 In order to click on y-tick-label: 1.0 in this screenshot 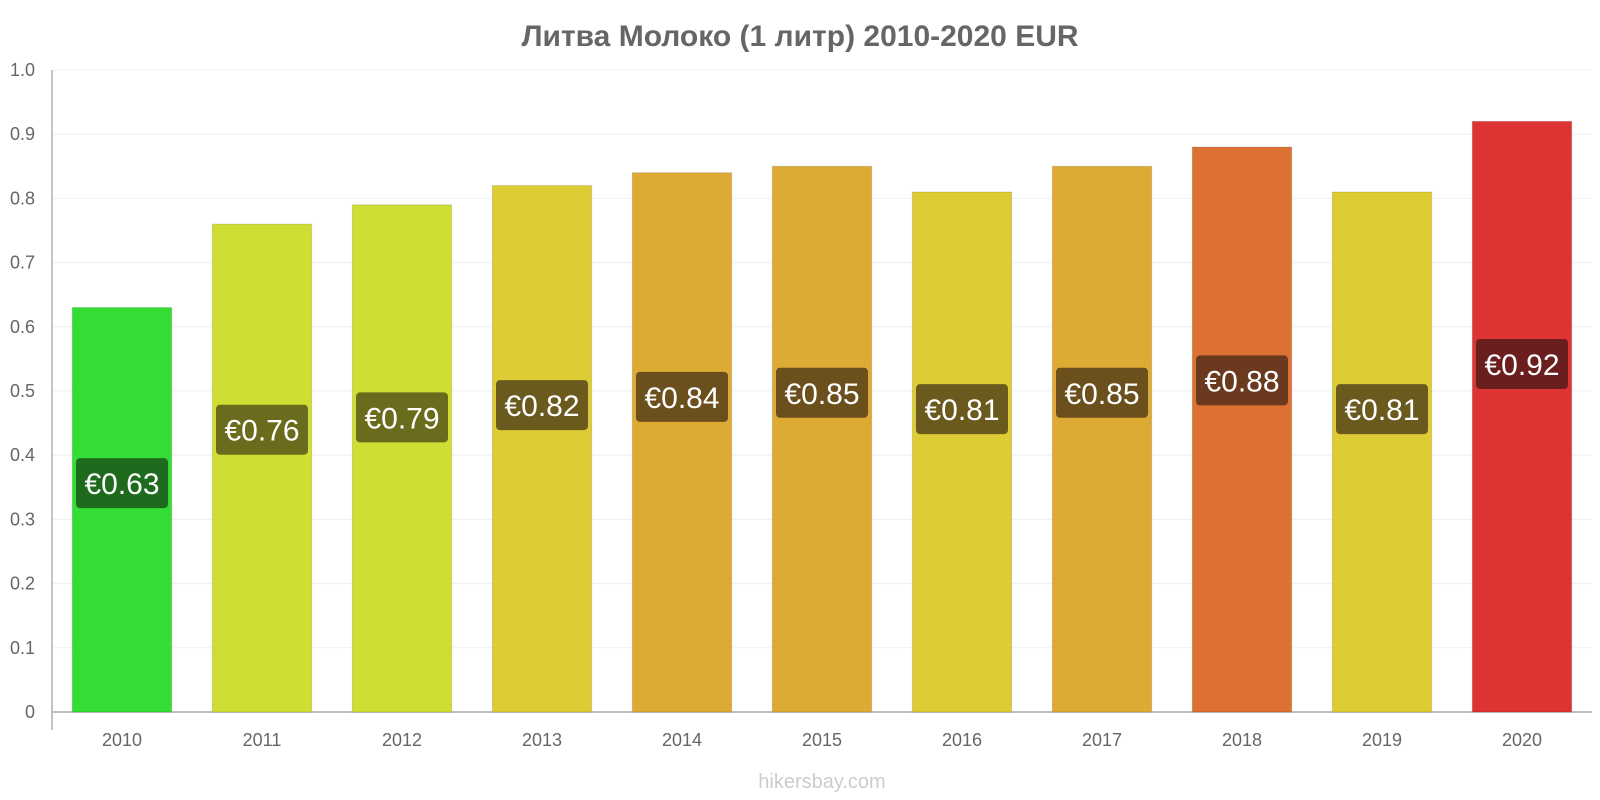, I will do `click(22, 70)`.